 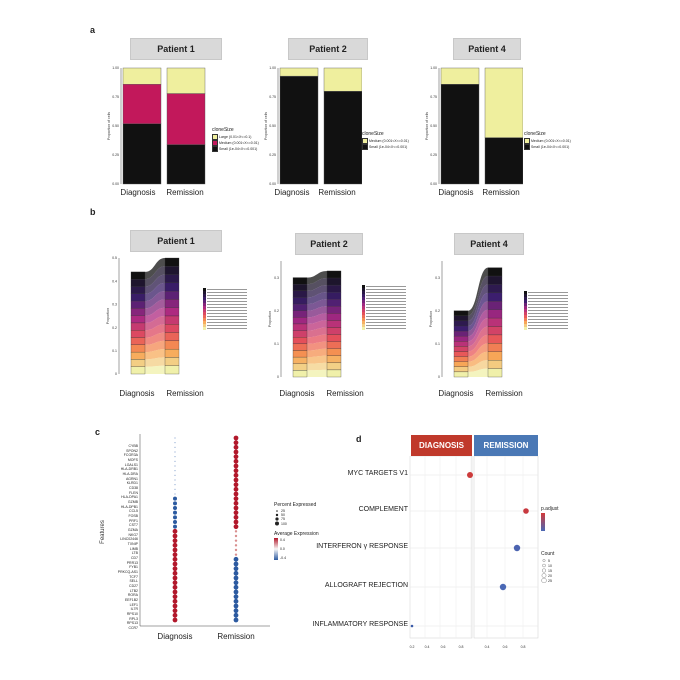 What do you see at coordinates (103, 532) in the screenshot?
I see `c-y-axis-title: Features` at bounding box center [103, 532].